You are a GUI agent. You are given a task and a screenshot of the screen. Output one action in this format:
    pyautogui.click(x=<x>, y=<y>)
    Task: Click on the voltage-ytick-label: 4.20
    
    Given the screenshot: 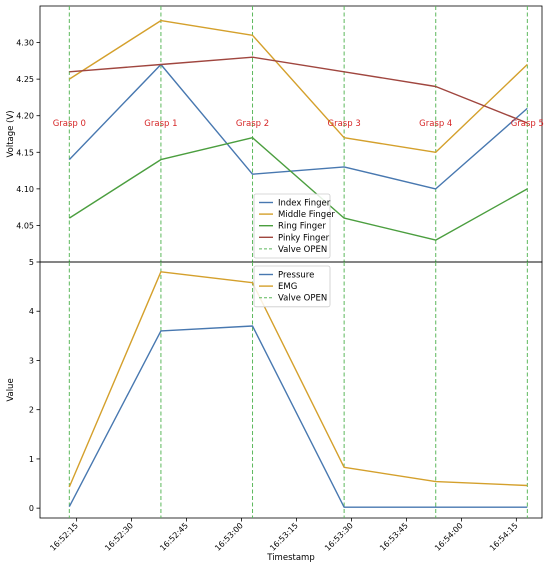 What is the action you would take?
    pyautogui.click(x=25, y=116)
    